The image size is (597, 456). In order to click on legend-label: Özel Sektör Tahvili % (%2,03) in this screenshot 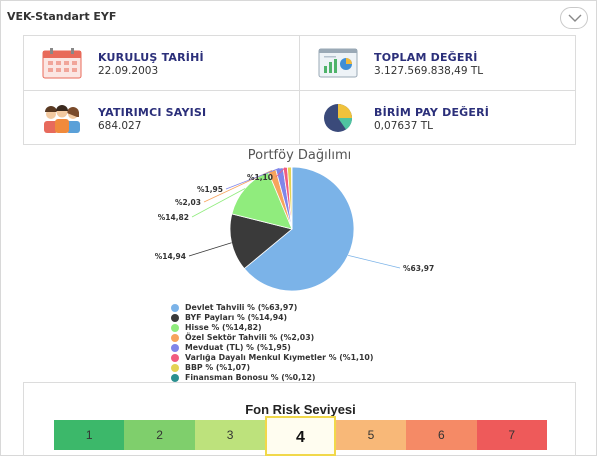, I will do `click(250, 337)`.